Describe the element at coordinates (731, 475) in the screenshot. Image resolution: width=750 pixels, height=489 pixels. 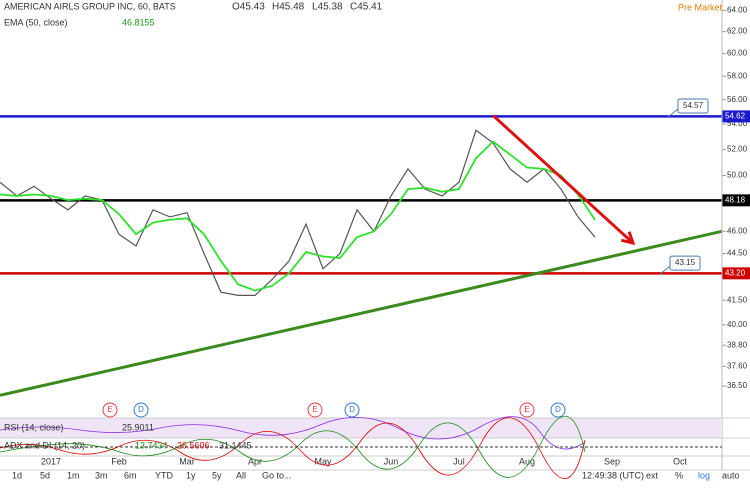
I see `option-button: auto` at that location.